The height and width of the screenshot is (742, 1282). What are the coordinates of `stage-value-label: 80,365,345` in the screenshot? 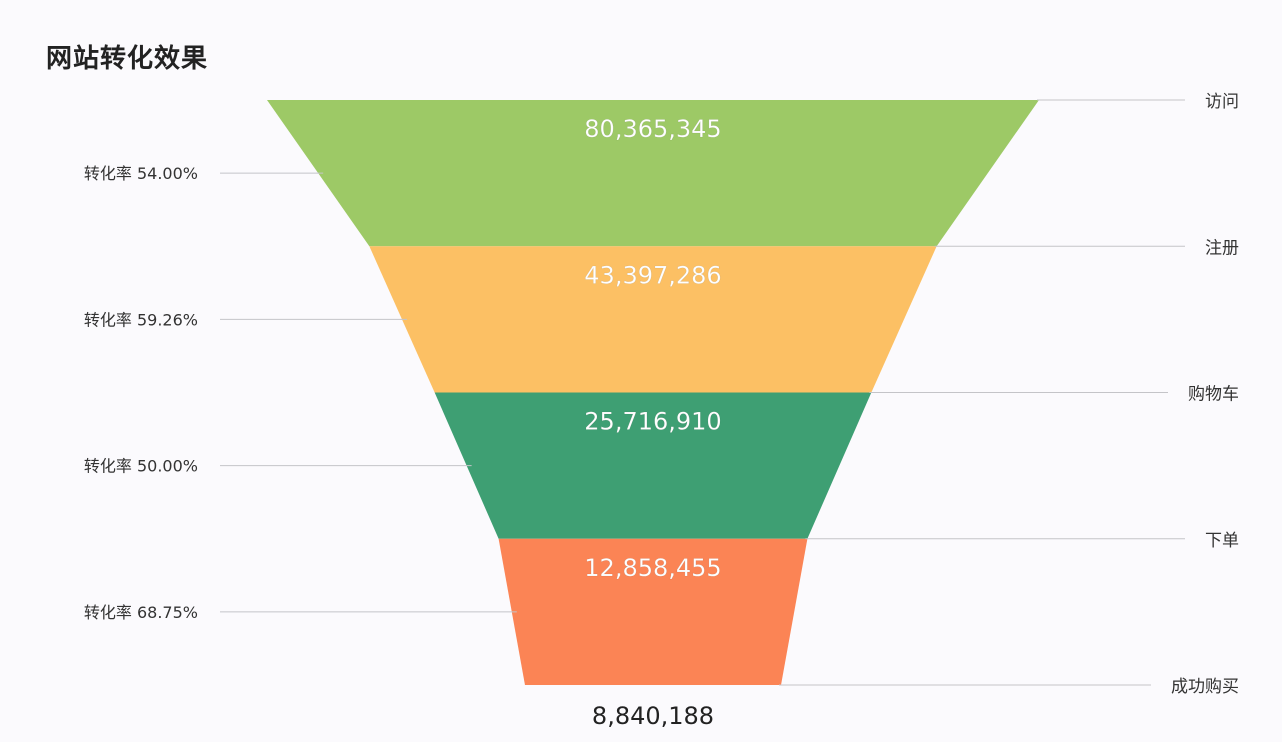 It's located at (652, 129).